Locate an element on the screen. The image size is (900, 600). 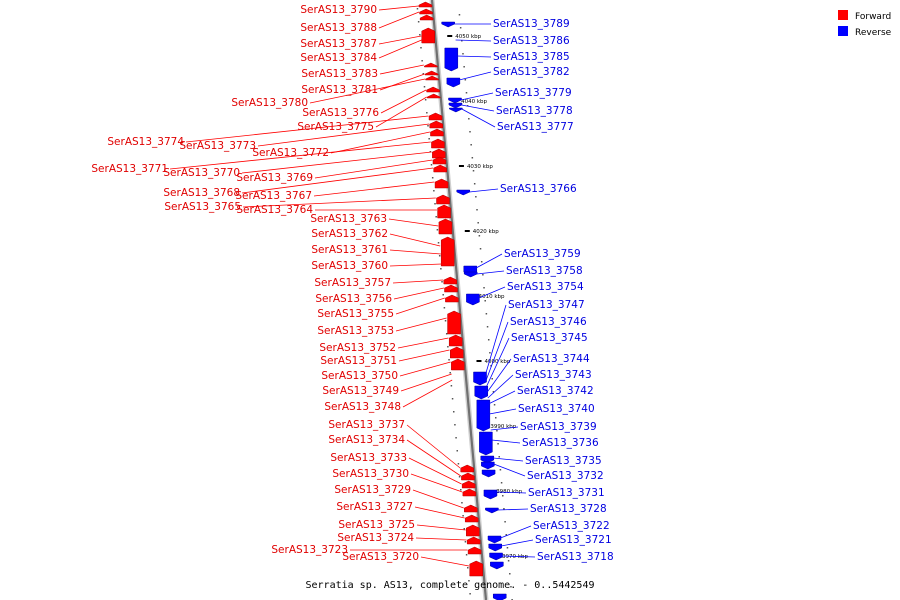
reverse-gene-label: SerAS13_3718 is located at coordinates (575, 557).